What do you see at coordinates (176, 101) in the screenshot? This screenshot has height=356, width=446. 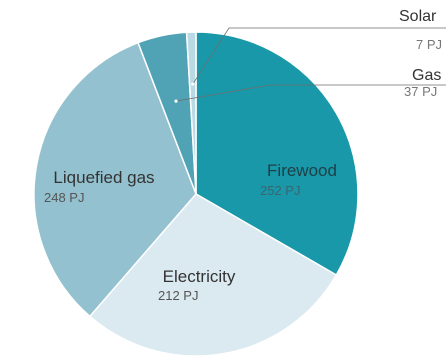 I see `leader-line-gas-dot` at bounding box center [176, 101].